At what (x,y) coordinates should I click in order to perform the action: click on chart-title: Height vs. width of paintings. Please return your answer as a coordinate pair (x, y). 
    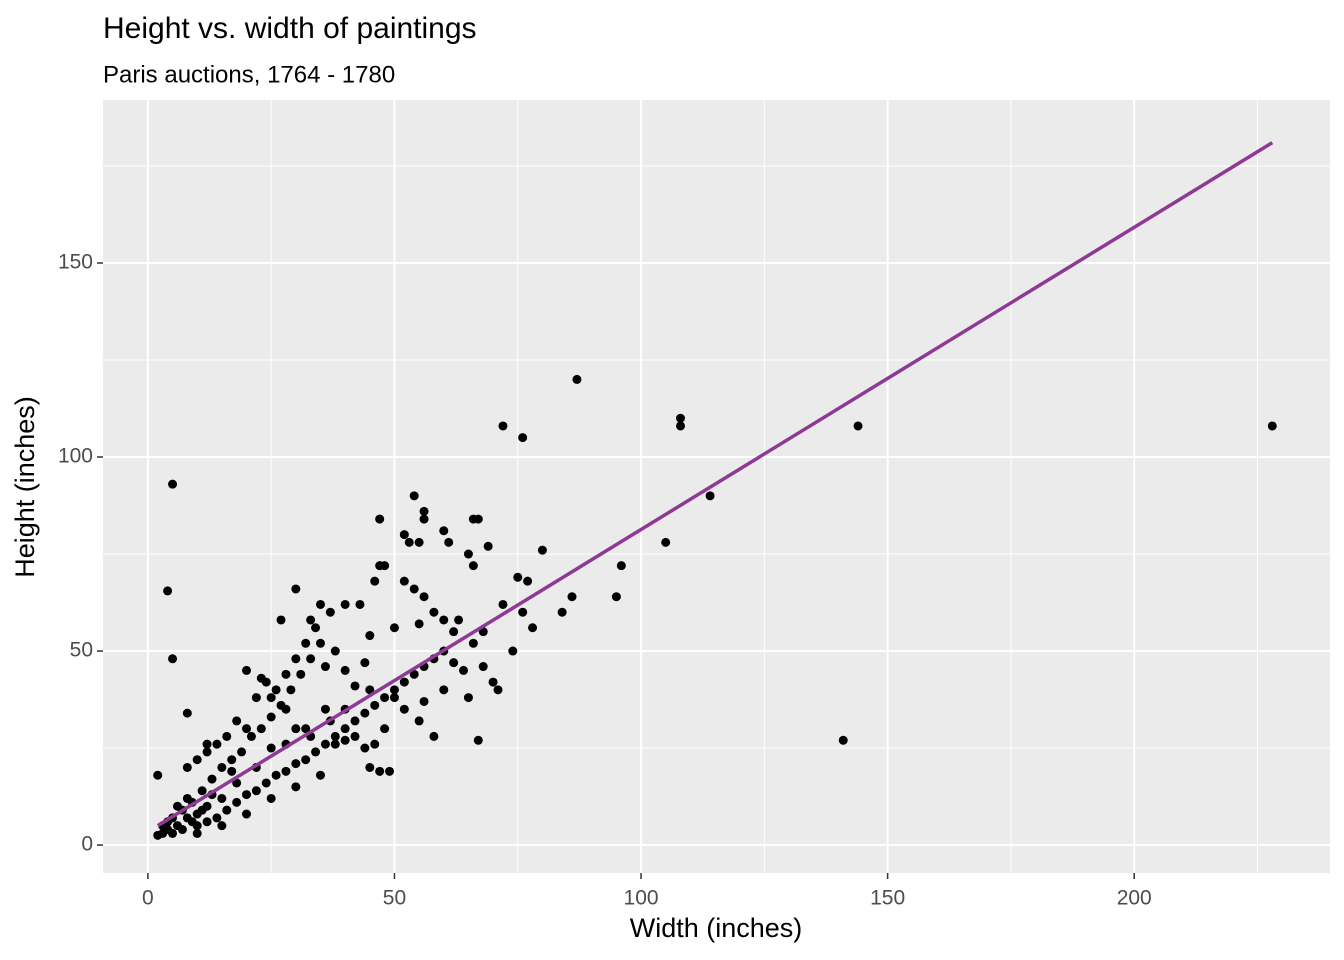
    Looking at the image, I should click on (290, 28).